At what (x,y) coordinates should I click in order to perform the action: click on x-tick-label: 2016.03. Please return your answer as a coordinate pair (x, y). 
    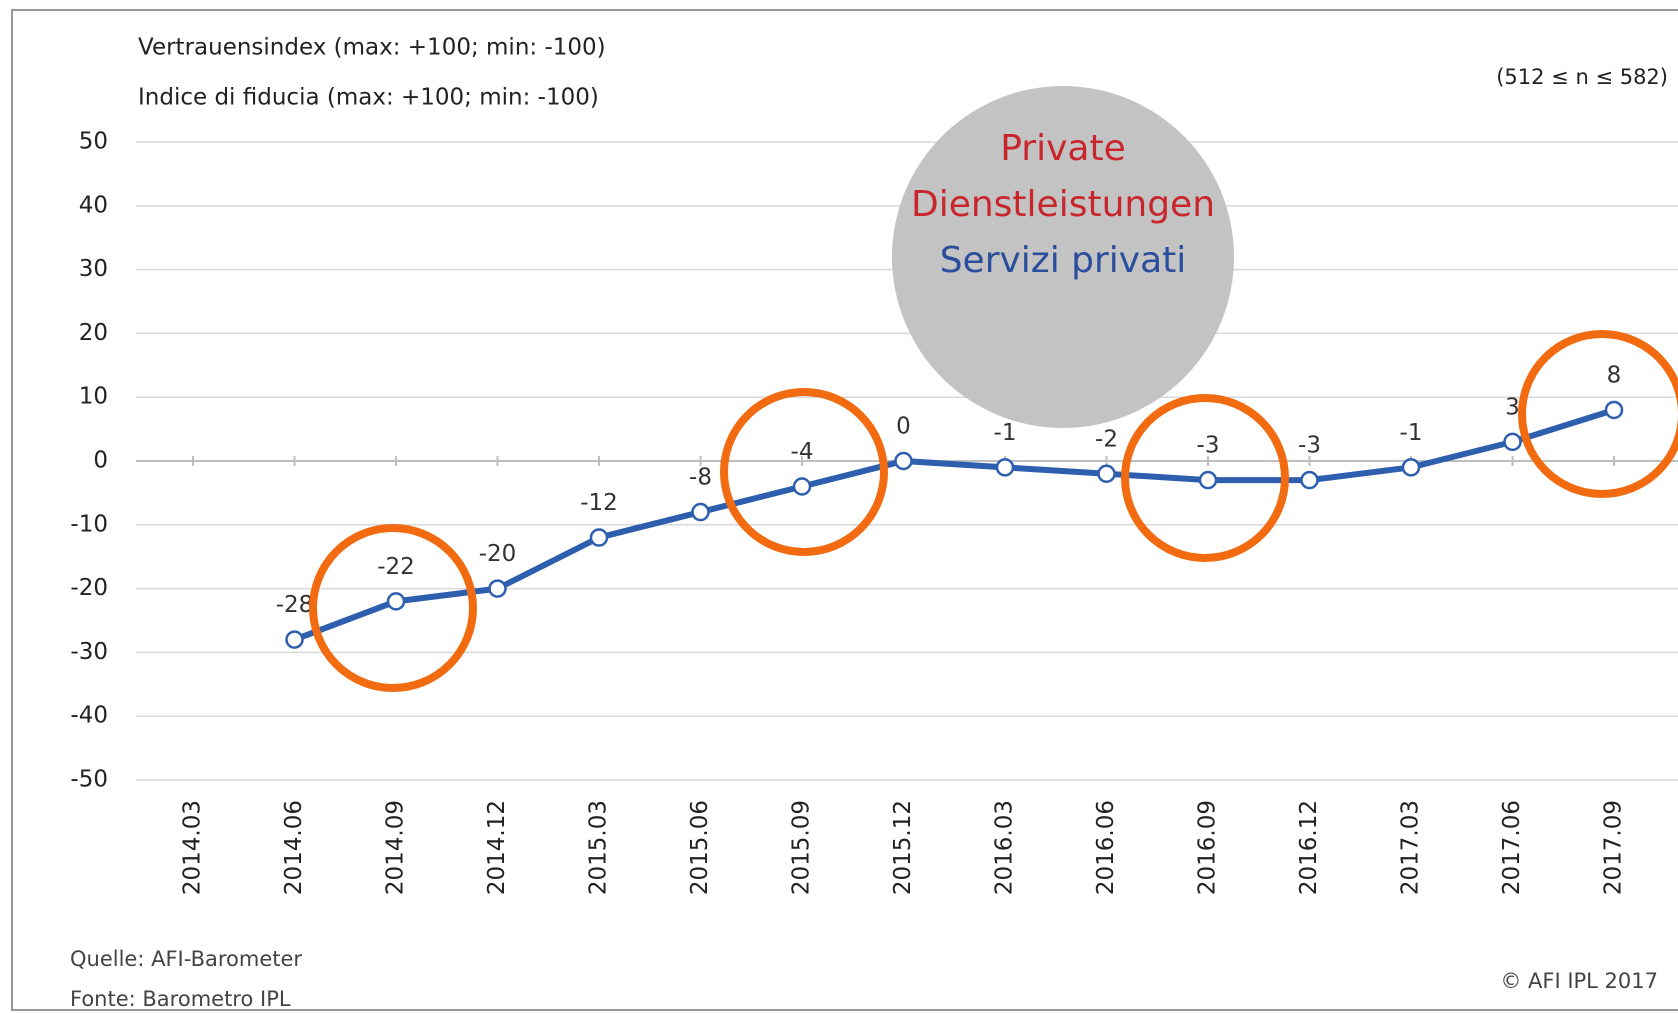
    Looking at the image, I should click on (1005, 847).